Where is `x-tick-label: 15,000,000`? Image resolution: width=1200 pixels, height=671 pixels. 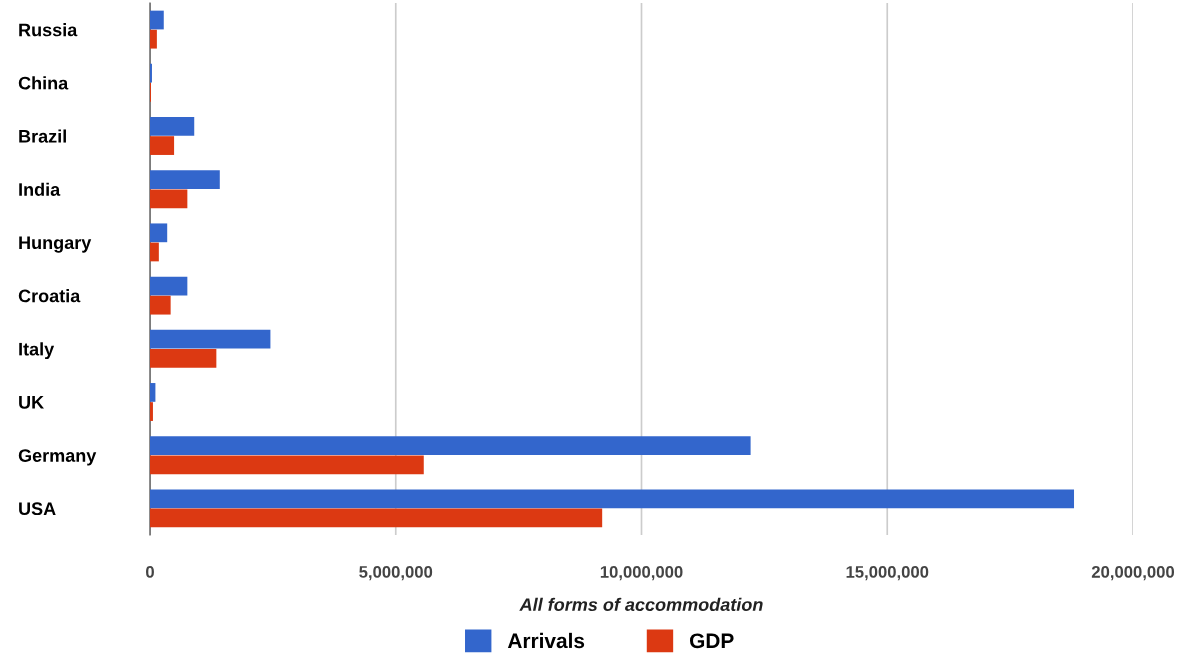
x-tick-label: 15,000,000 is located at coordinates (887, 573).